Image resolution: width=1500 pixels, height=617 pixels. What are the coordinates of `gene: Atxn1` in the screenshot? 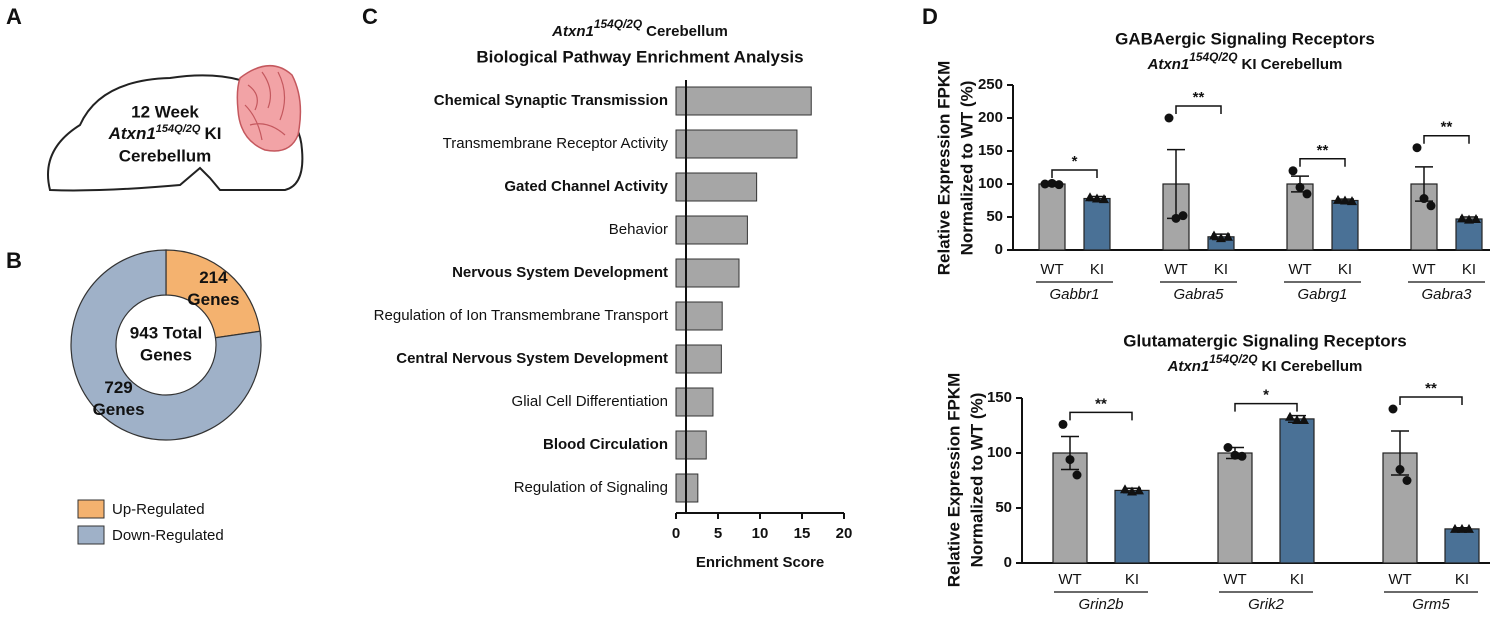 It's located at (132, 133).